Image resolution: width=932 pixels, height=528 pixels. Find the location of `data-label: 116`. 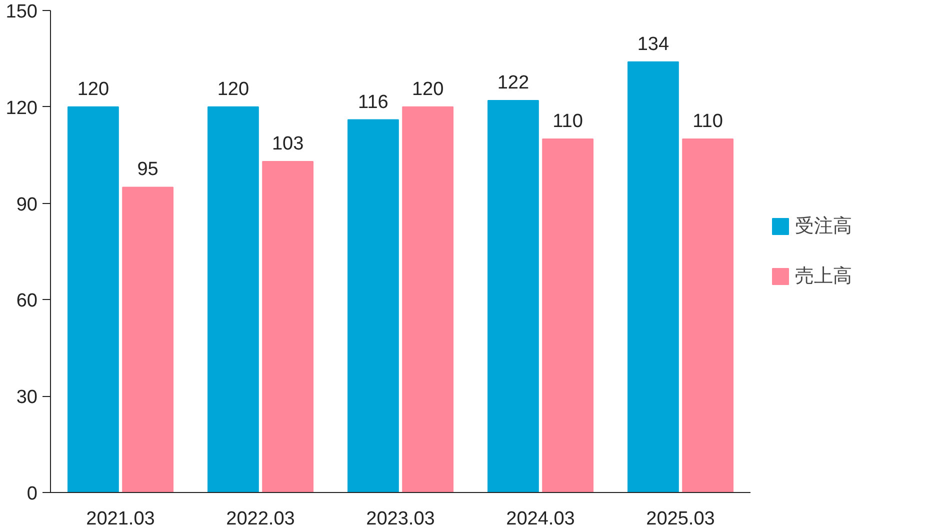

data-label: 116 is located at coordinates (373, 102).